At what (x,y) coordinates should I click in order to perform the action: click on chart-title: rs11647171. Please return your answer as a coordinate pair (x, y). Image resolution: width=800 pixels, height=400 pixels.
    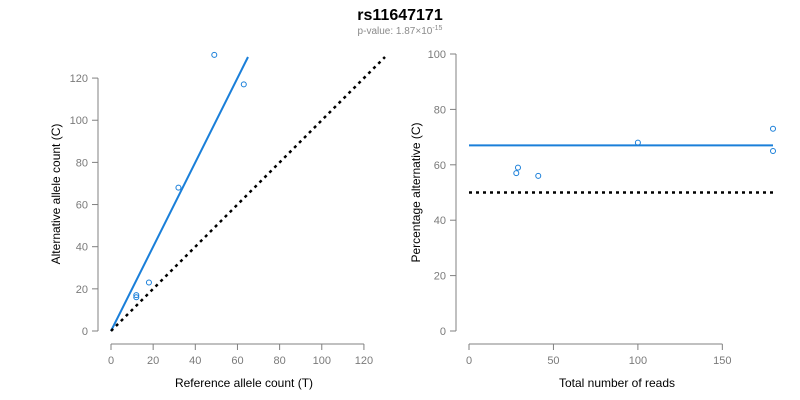
    Looking at the image, I should click on (400, 15).